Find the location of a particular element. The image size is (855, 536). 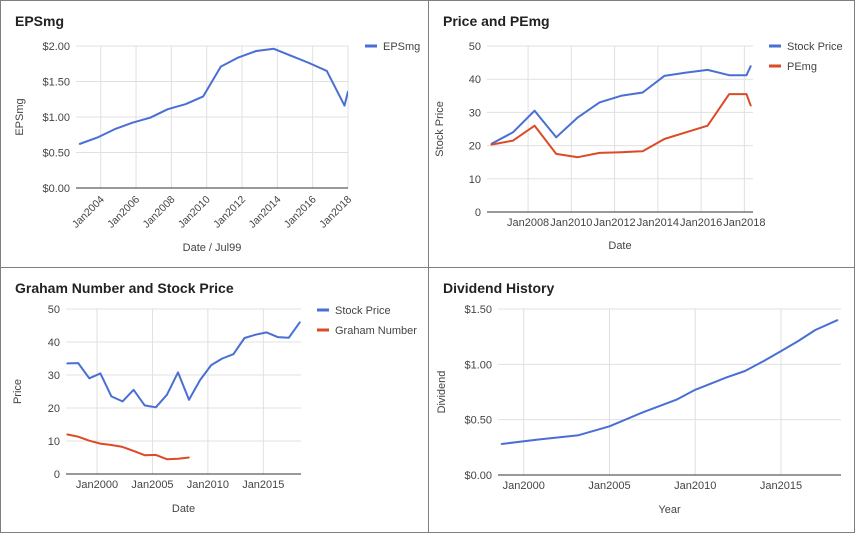

x-tick-label: Jan2004 is located at coordinates (88, 212).